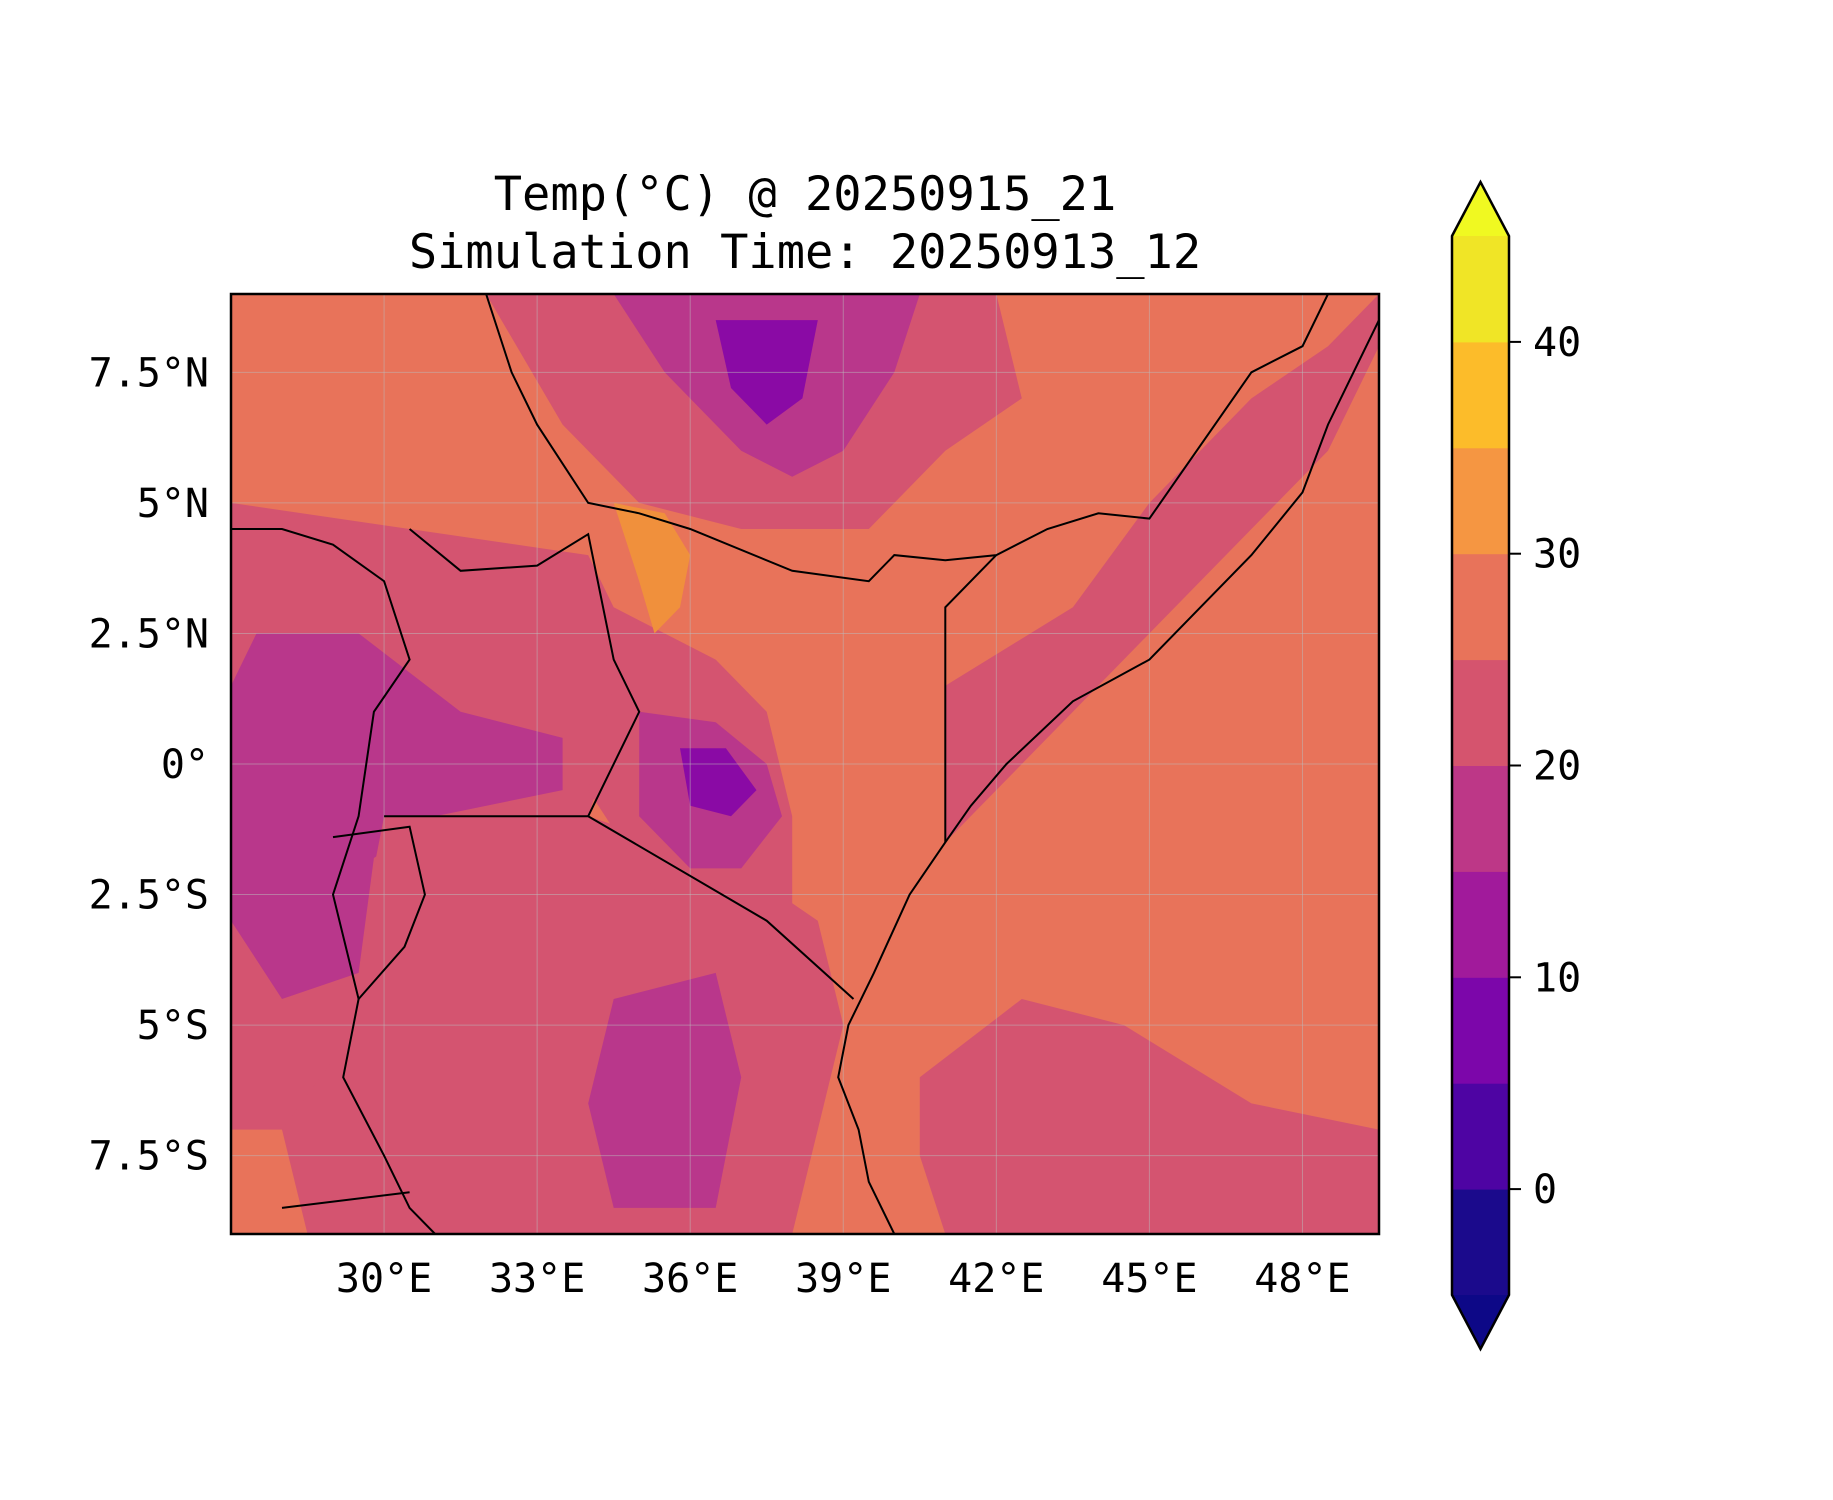  What do you see at coordinates (805, 194) in the screenshot?
I see `chart-title-line1: Temp(°C) @ 20250915_21` at bounding box center [805, 194].